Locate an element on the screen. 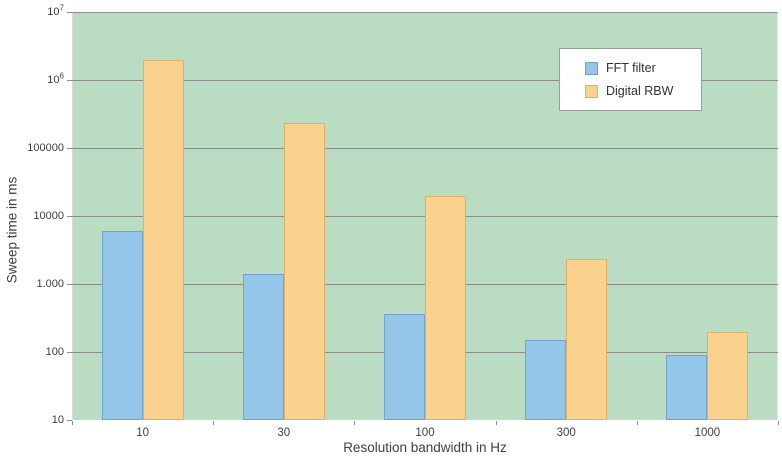  y-axis-tick-label: 1.000 is located at coordinates (50, 284).